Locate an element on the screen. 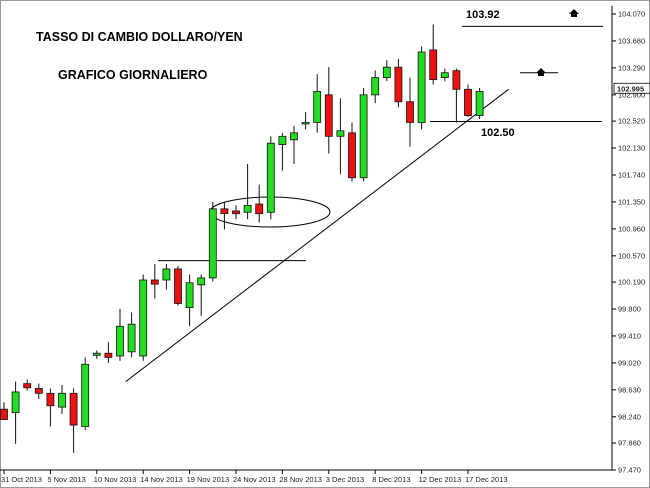 This screenshot has height=488, width=650. x-tick-label: 5 Nov 2013 is located at coordinates (66, 479).